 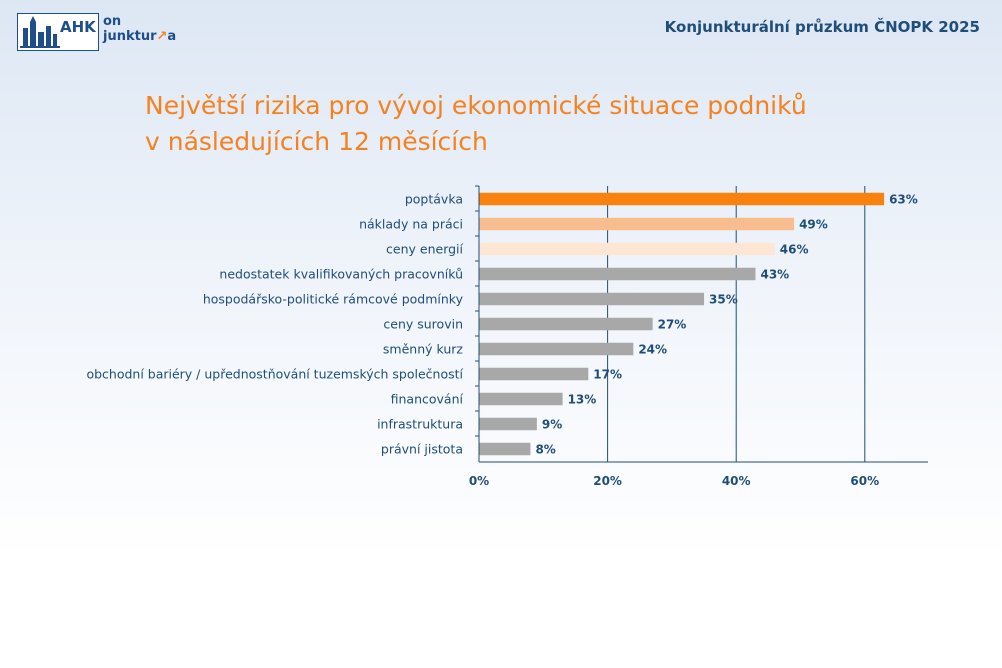 What do you see at coordinates (99, 32) in the screenshot?
I see `logo: AHK on junktur↗a` at bounding box center [99, 32].